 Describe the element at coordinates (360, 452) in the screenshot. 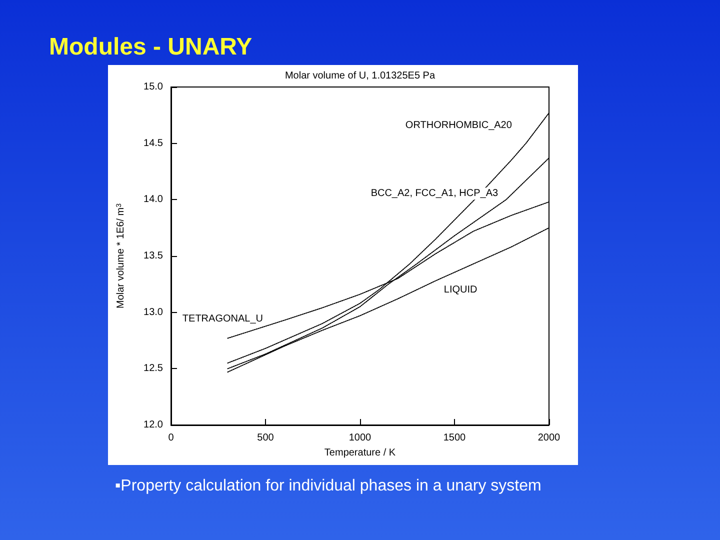

I see `x-axis-title: Temperature / K` at that location.